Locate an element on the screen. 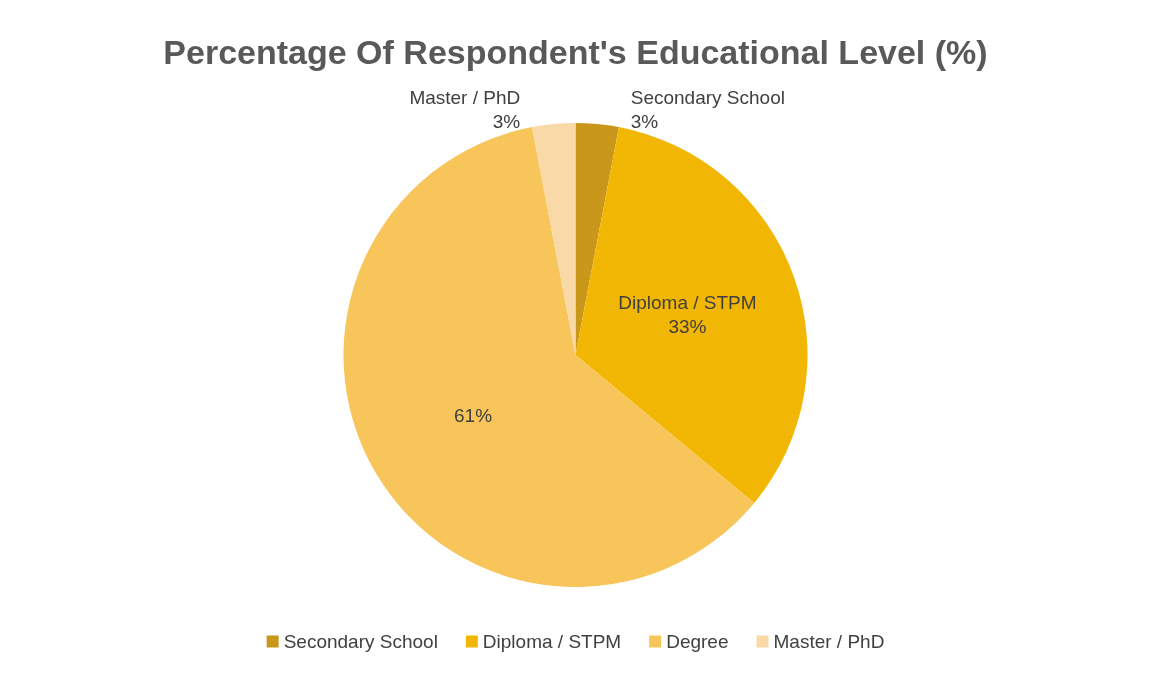  data-label: 61% is located at coordinates (473, 416).